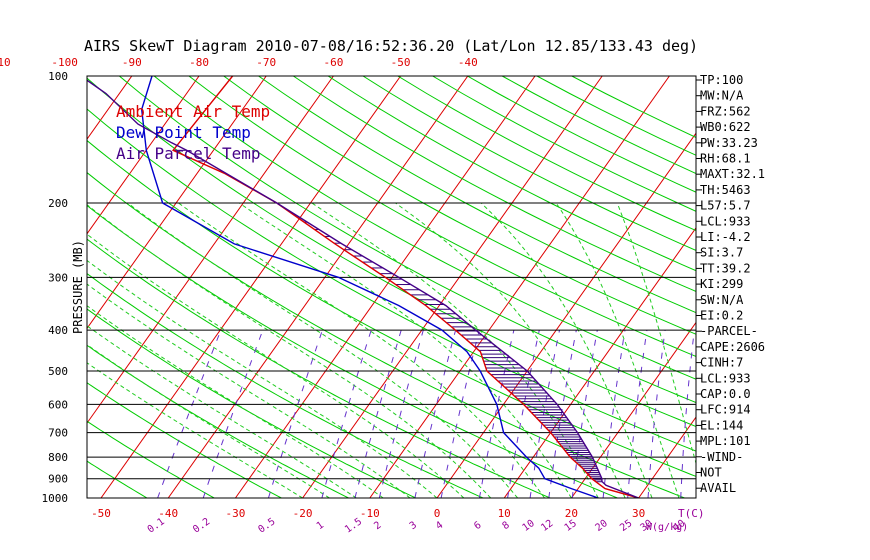 The image size is (870, 560). Describe the element at coordinates (571, 513) in the screenshot. I see `bottom-tick-label: 20` at that location.